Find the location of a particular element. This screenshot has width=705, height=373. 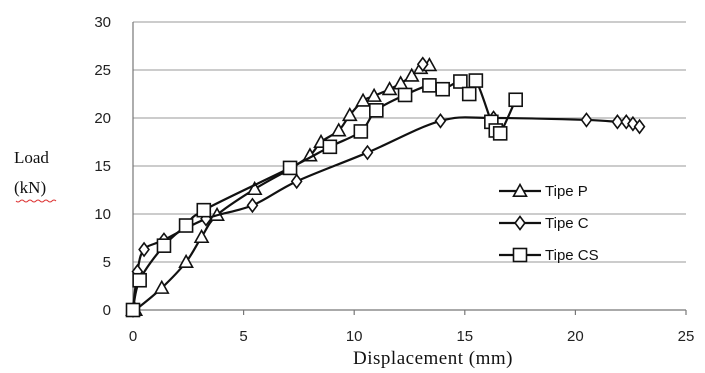

legend-marker-square is located at coordinates (520, 255).